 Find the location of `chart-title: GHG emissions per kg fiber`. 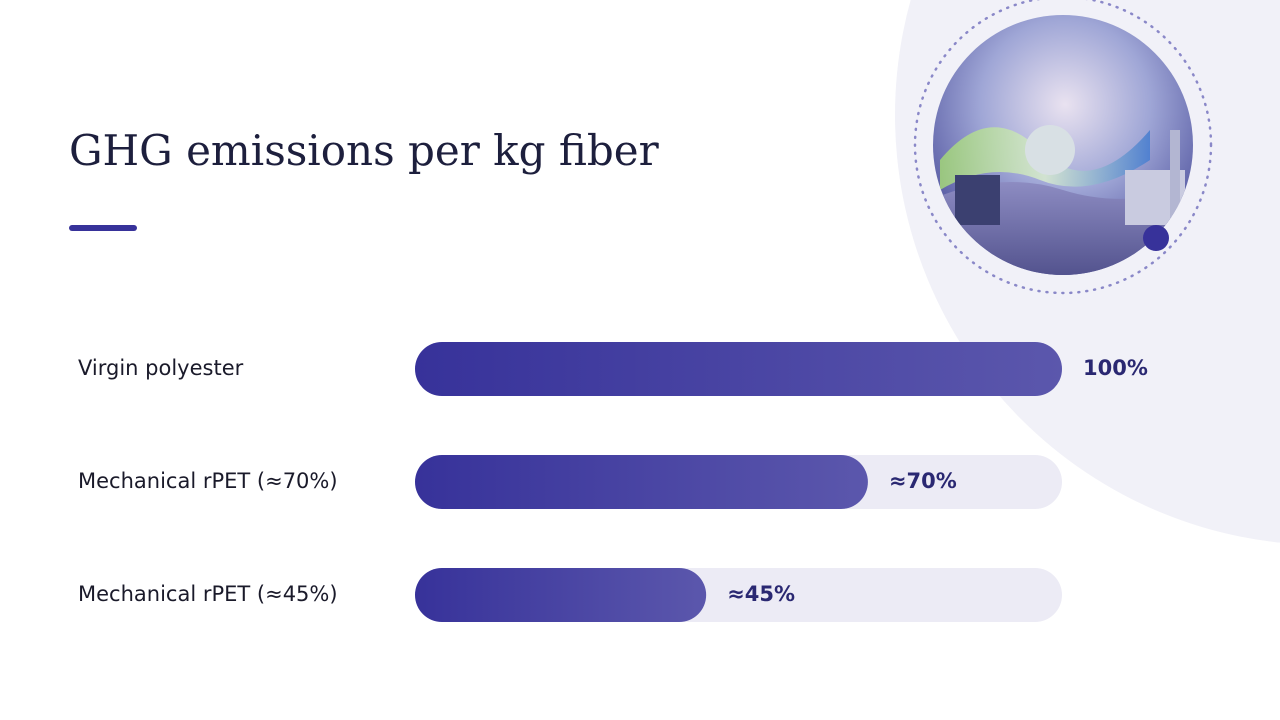

chart-title: GHG emissions per kg fiber is located at coordinates (364, 150).